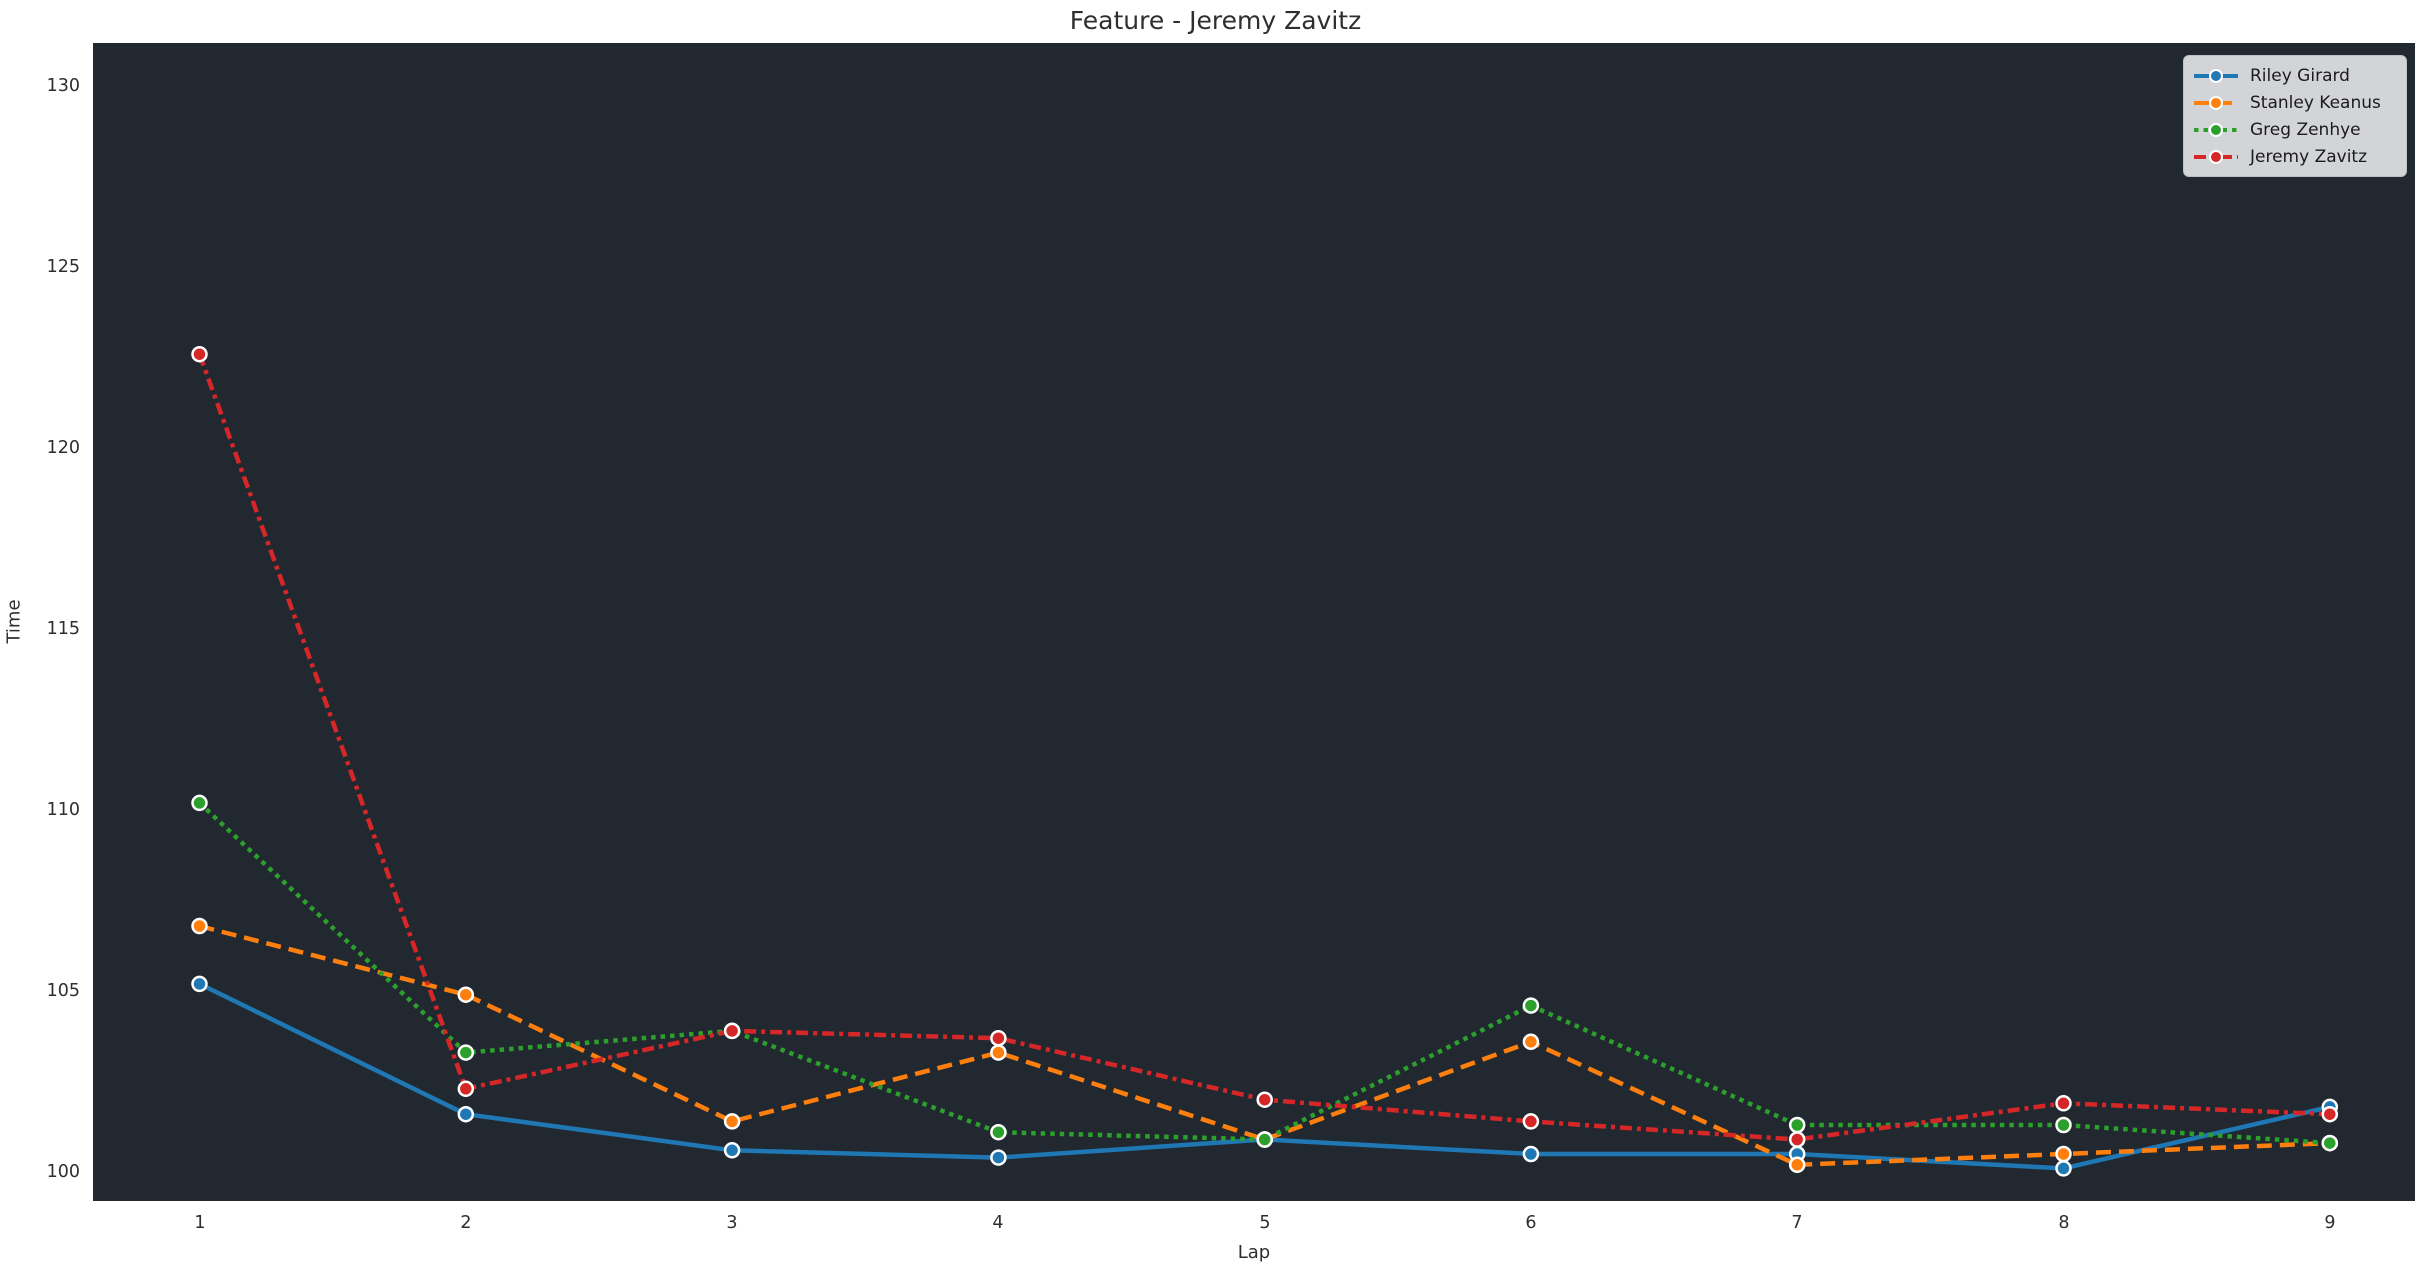 The width and height of the screenshot is (2431, 1276). Describe the element at coordinates (1254, 1252) in the screenshot. I see `x-axis-label: Lap` at that location.